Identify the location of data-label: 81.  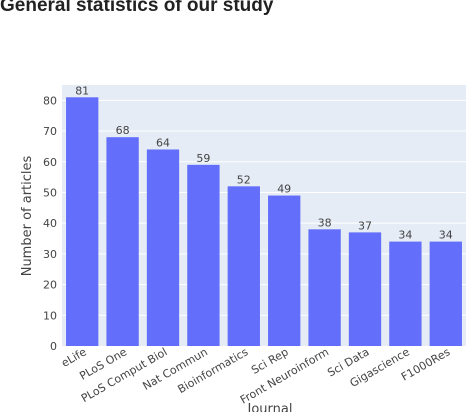
(82, 90).